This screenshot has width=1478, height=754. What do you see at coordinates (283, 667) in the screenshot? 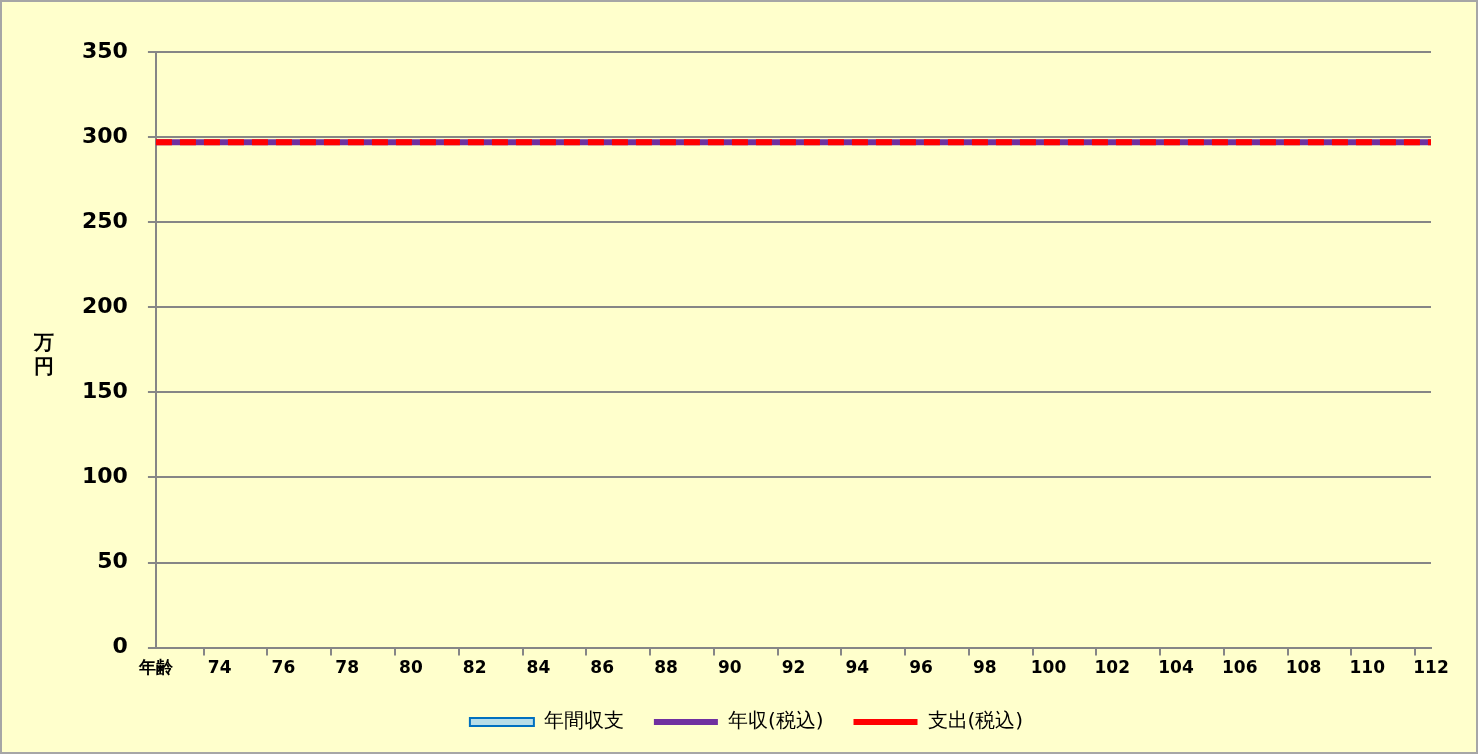
I see `x-tick-label: 76` at bounding box center [283, 667].